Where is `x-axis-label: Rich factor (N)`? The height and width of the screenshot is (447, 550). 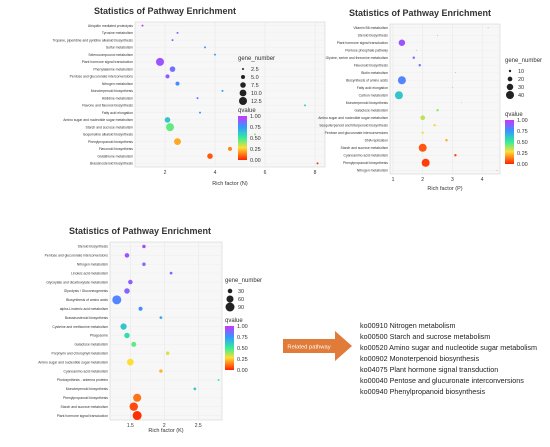 x-axis-label: Rich factor (N) is located at coordinates (230, 184).